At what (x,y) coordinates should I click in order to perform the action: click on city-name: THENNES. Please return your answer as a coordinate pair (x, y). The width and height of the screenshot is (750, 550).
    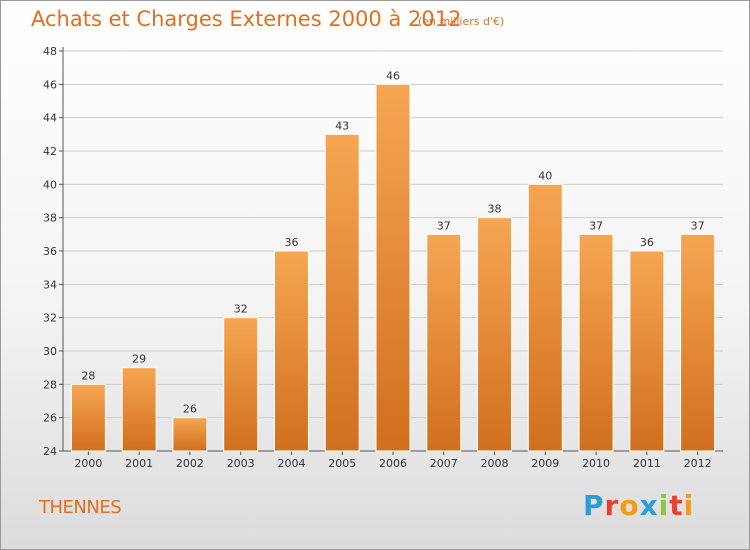
    Looking at the image, I should click on (80, 507).